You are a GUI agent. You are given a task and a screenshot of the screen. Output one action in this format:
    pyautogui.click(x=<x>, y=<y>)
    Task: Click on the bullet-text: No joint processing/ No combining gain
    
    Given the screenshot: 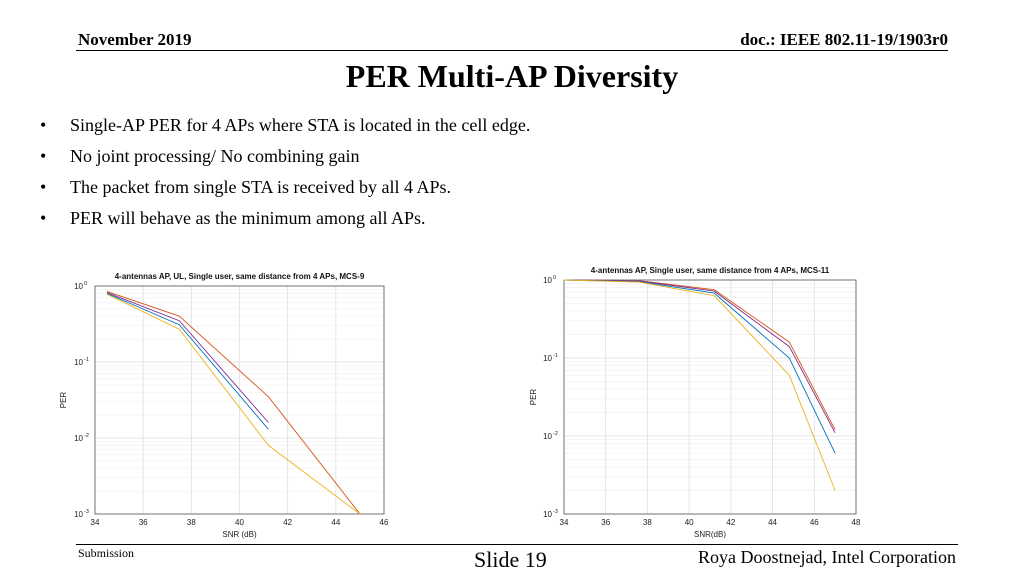 What is the action you would take?
    pyautogui.click(x=215, y=156)
    